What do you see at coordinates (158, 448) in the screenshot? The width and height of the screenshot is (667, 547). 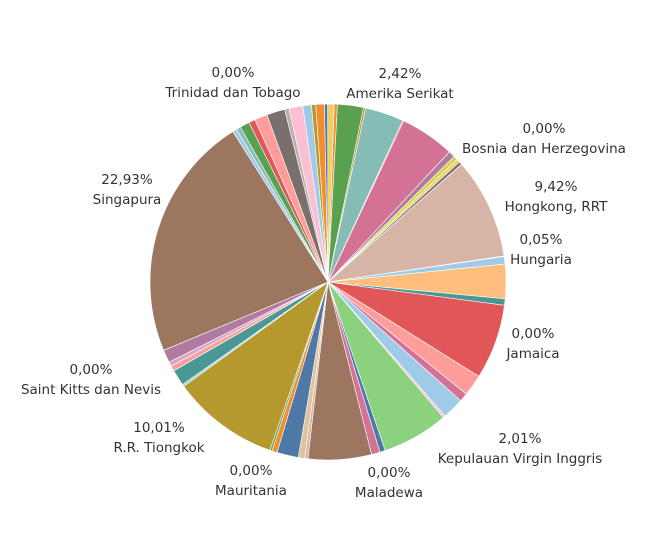 I see `name-label-r-r-tiongkok: R.R. Tiongkok` at bounding box center [158, 448].